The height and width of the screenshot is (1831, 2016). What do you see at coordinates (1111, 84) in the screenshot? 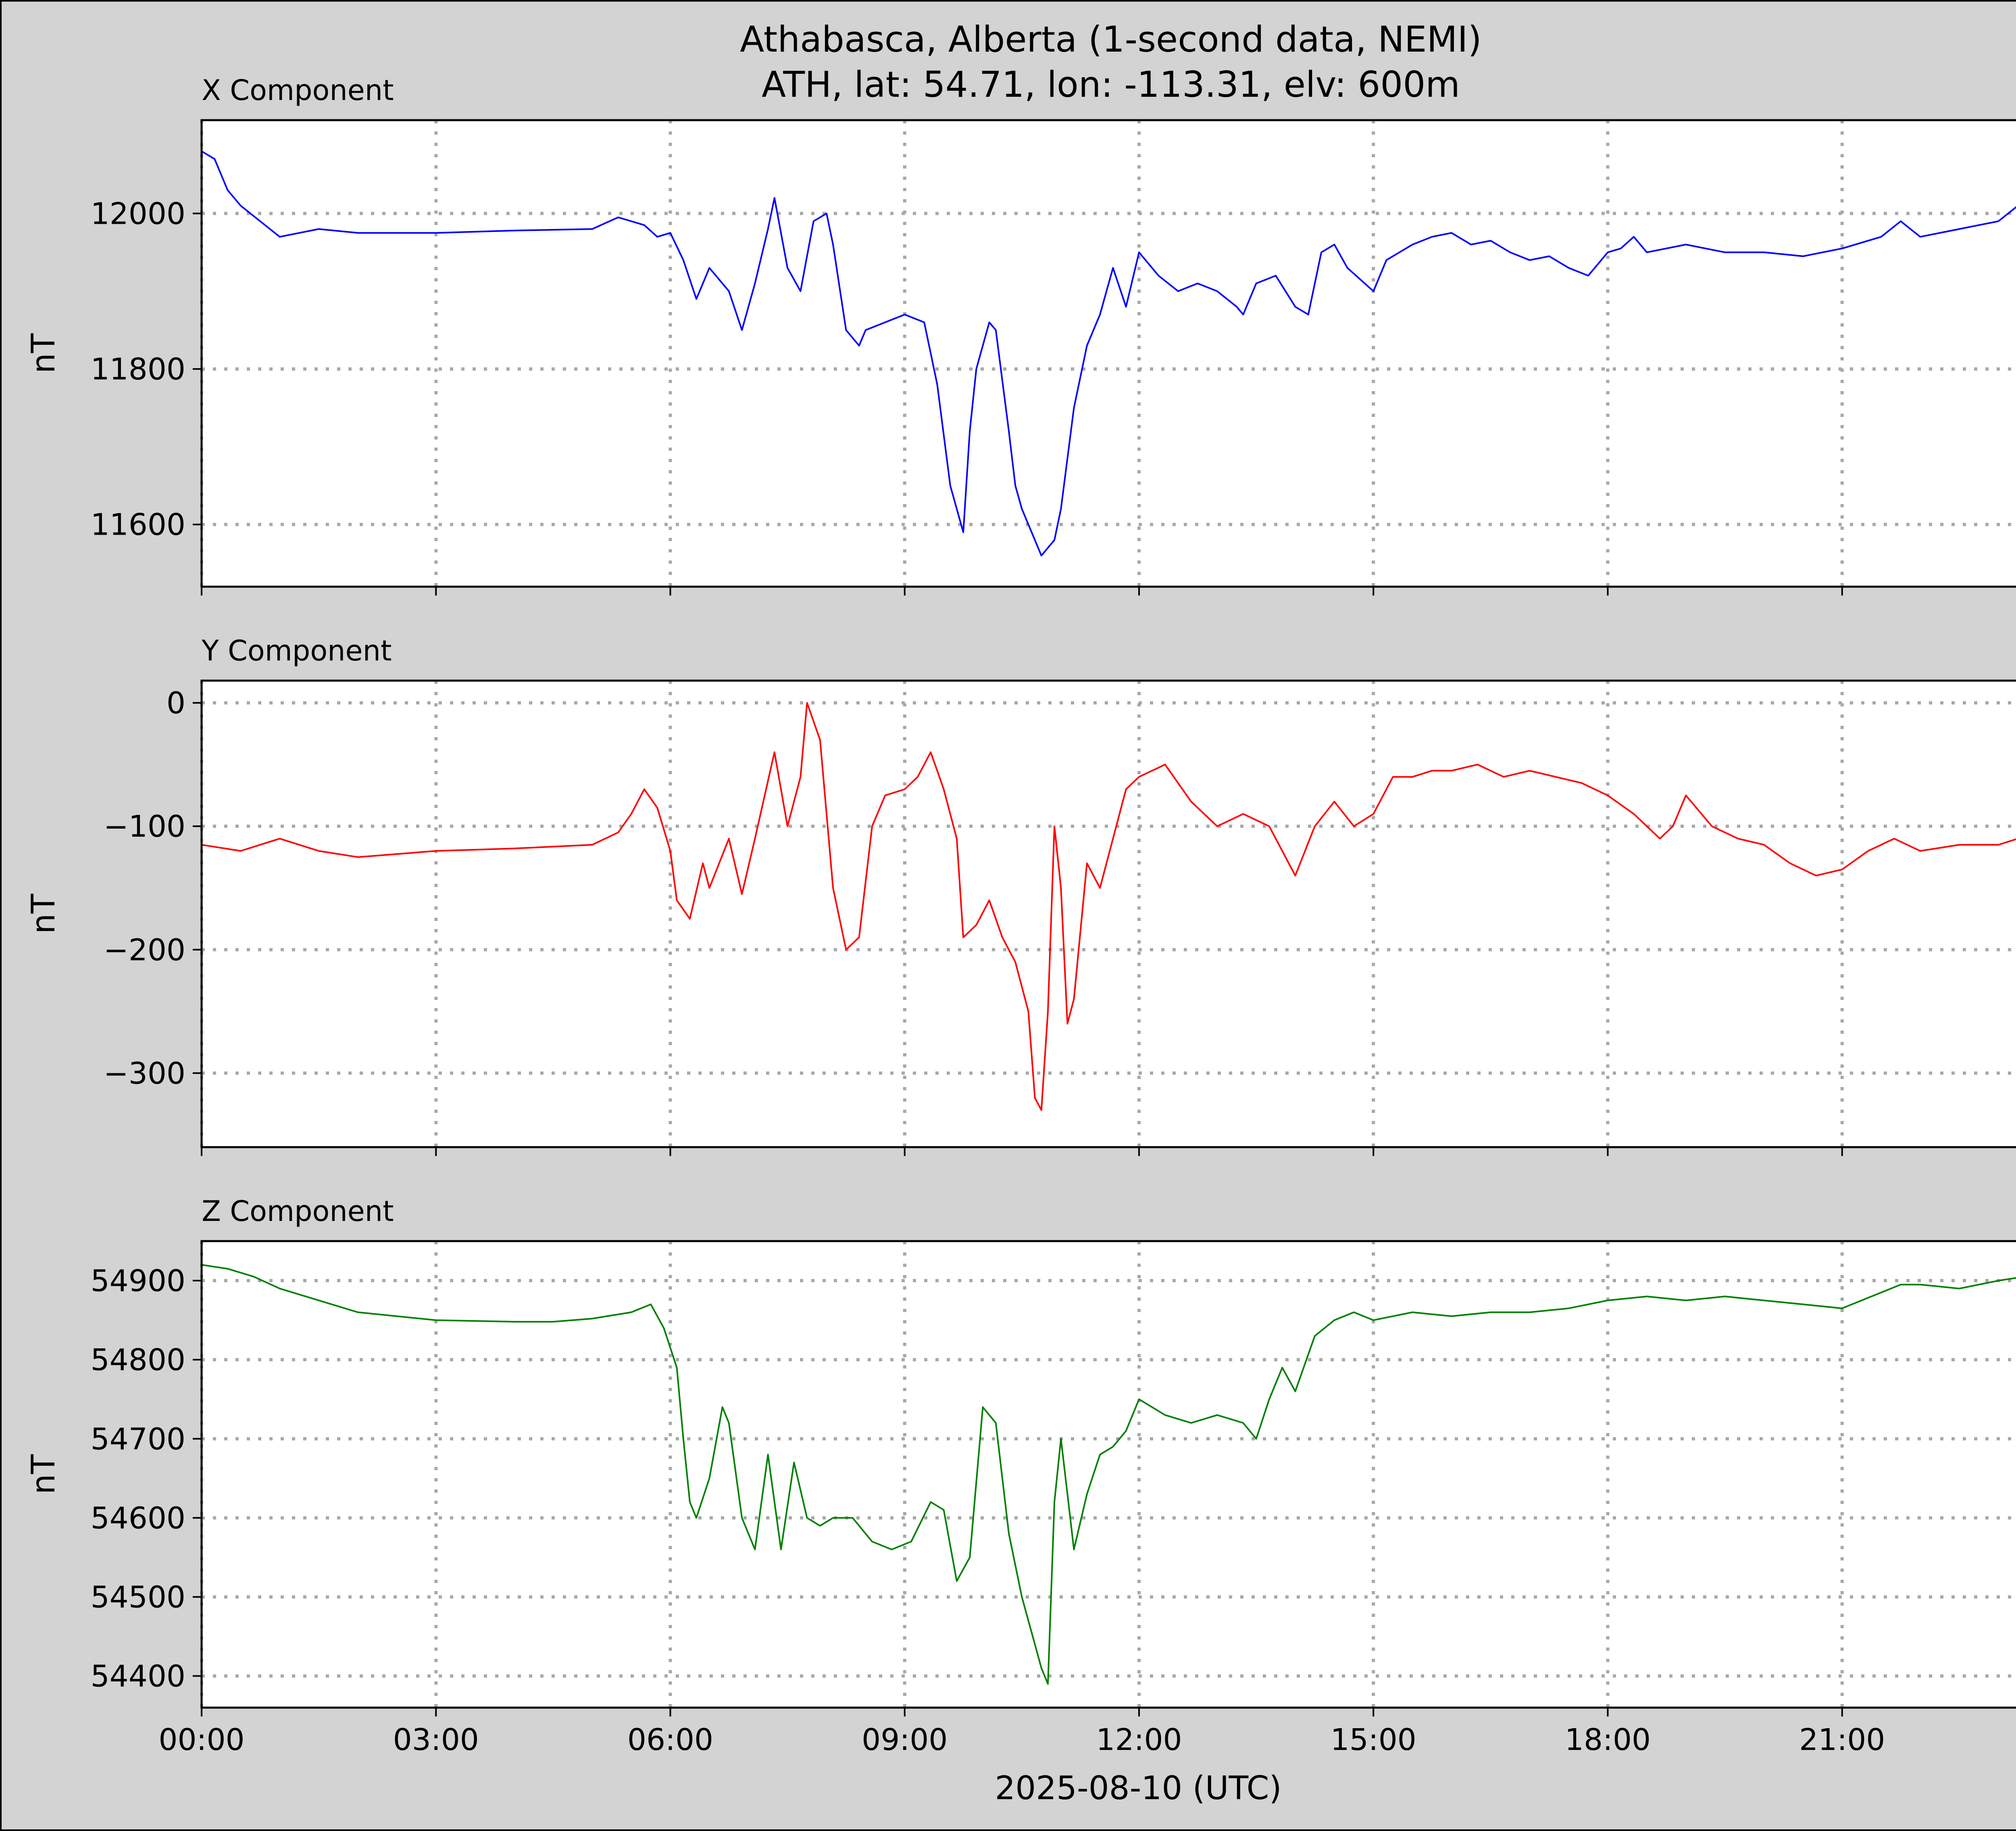
I see `figure-title-line2: ATH, lat: 54.71, lon: -113.31, elv: 600m` at bounding box center [1111, 84].